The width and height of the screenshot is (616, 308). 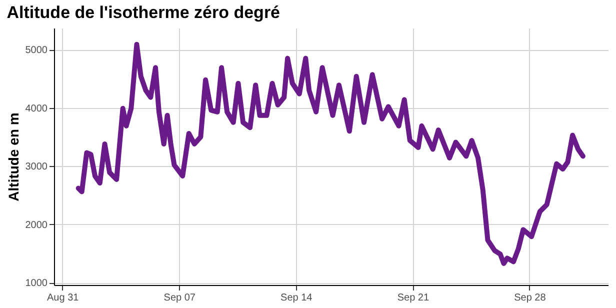 I want to click on x-tick-label: Aug 31, so click(x=63, y=298).